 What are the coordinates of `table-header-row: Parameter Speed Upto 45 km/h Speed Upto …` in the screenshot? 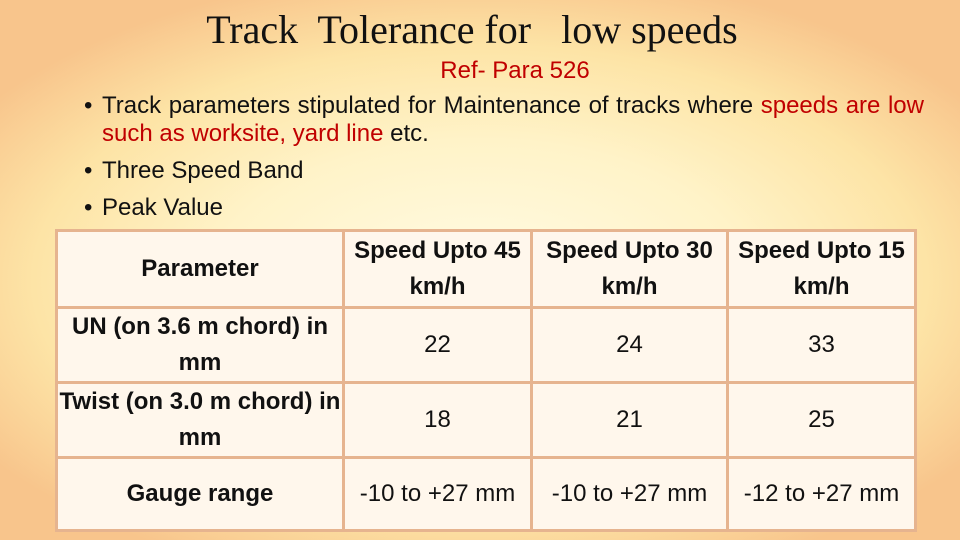 It's located at (486, 269).